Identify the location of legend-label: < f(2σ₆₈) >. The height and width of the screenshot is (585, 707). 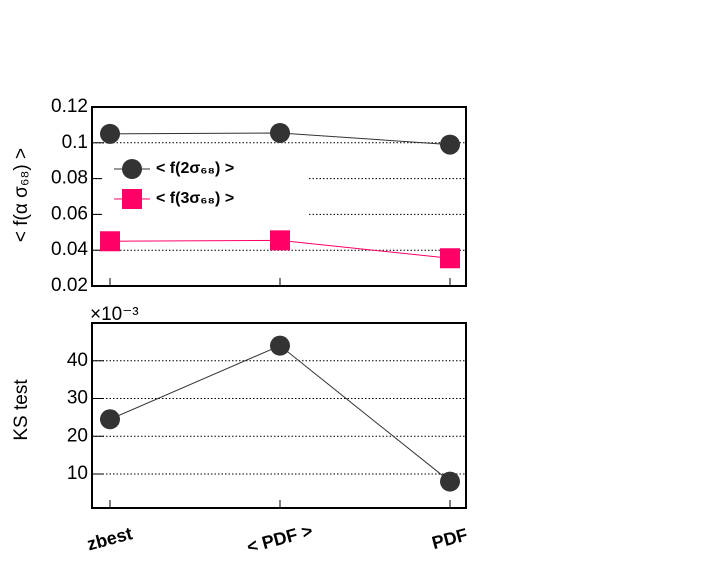
(195, 168).